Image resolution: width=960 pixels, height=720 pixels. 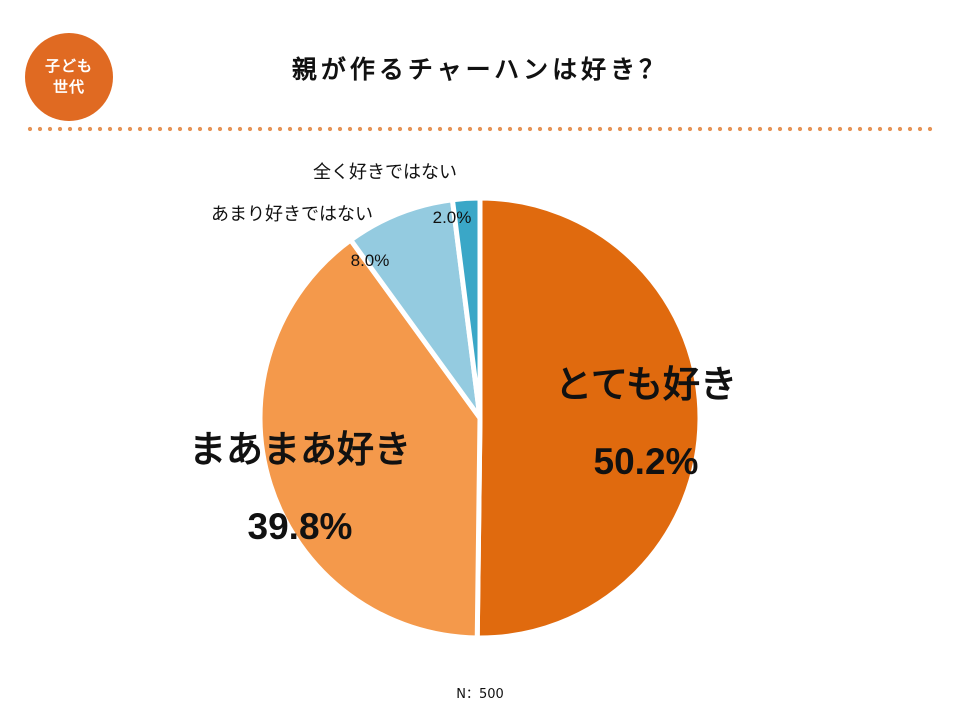 What do you see at coordinates (466, 308) in the screenshot?
I see `slice-mattaku-suki-dewanai` at bounding box center [466, 308].